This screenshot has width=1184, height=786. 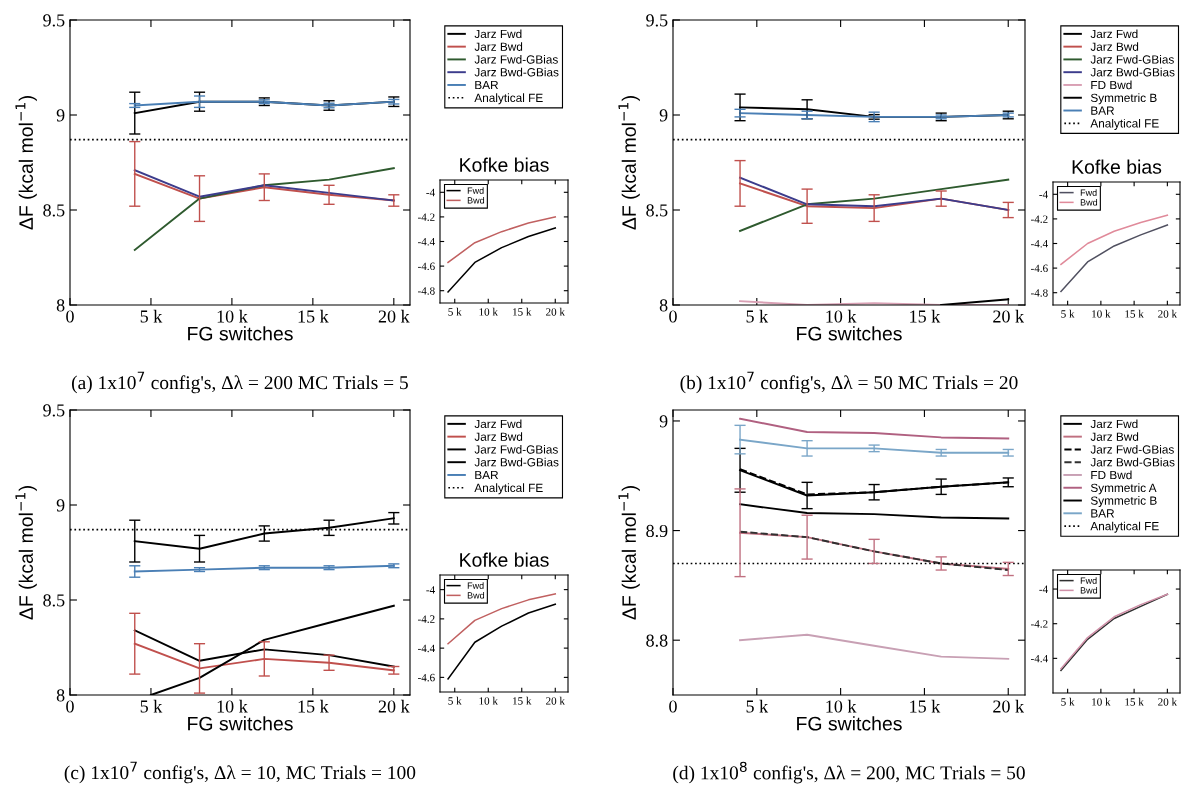 What do you see at coordinates (1123, 489) in the screenshot?
I see `legend-label: Symmetric A` at bounding box center [1123, 489].